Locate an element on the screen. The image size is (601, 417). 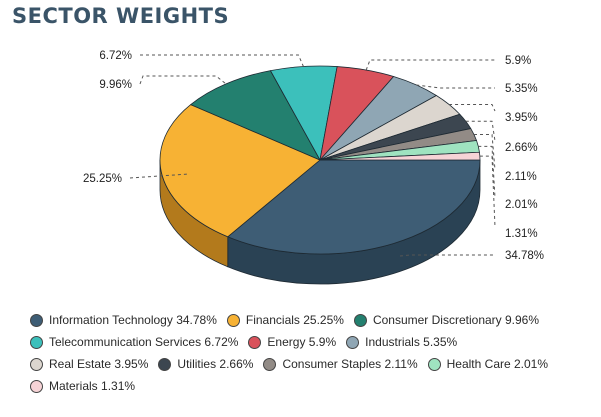
legend-item-energy: Energy 5.9% is located at coordinates (292, 342).